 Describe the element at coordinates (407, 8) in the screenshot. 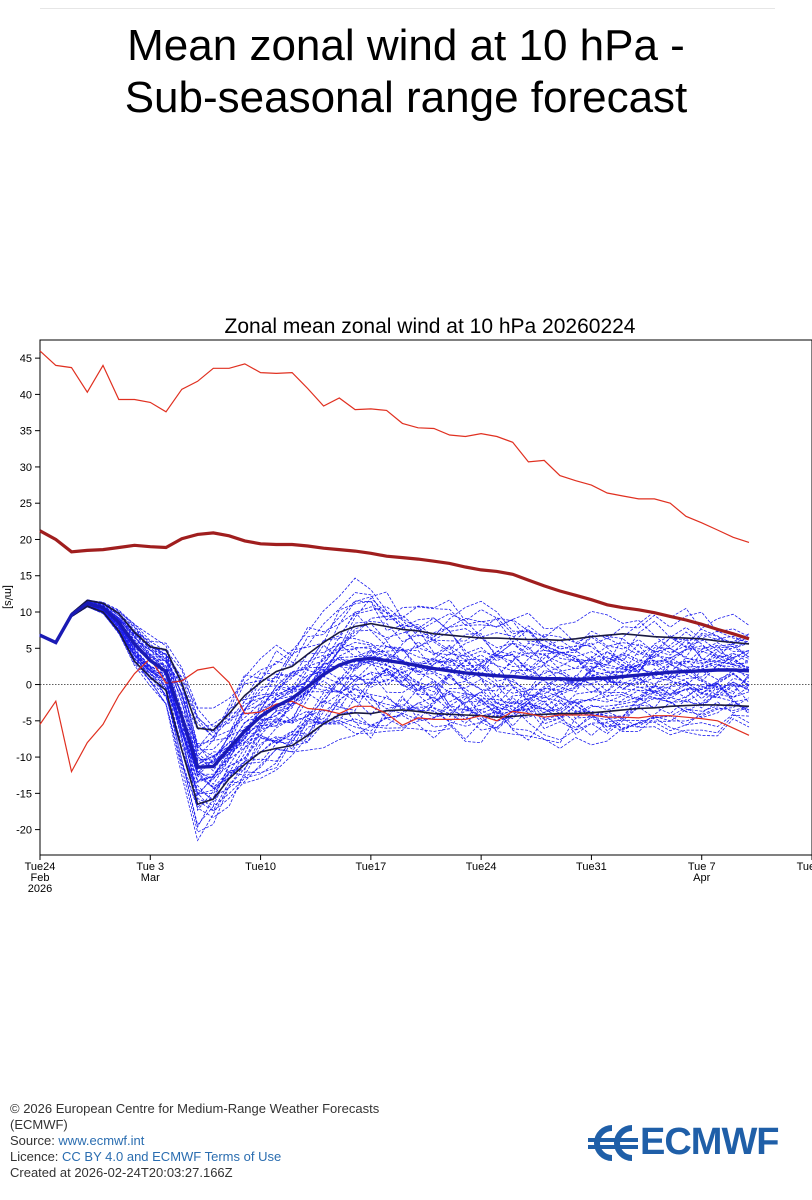

I see `top-divider` at that location.